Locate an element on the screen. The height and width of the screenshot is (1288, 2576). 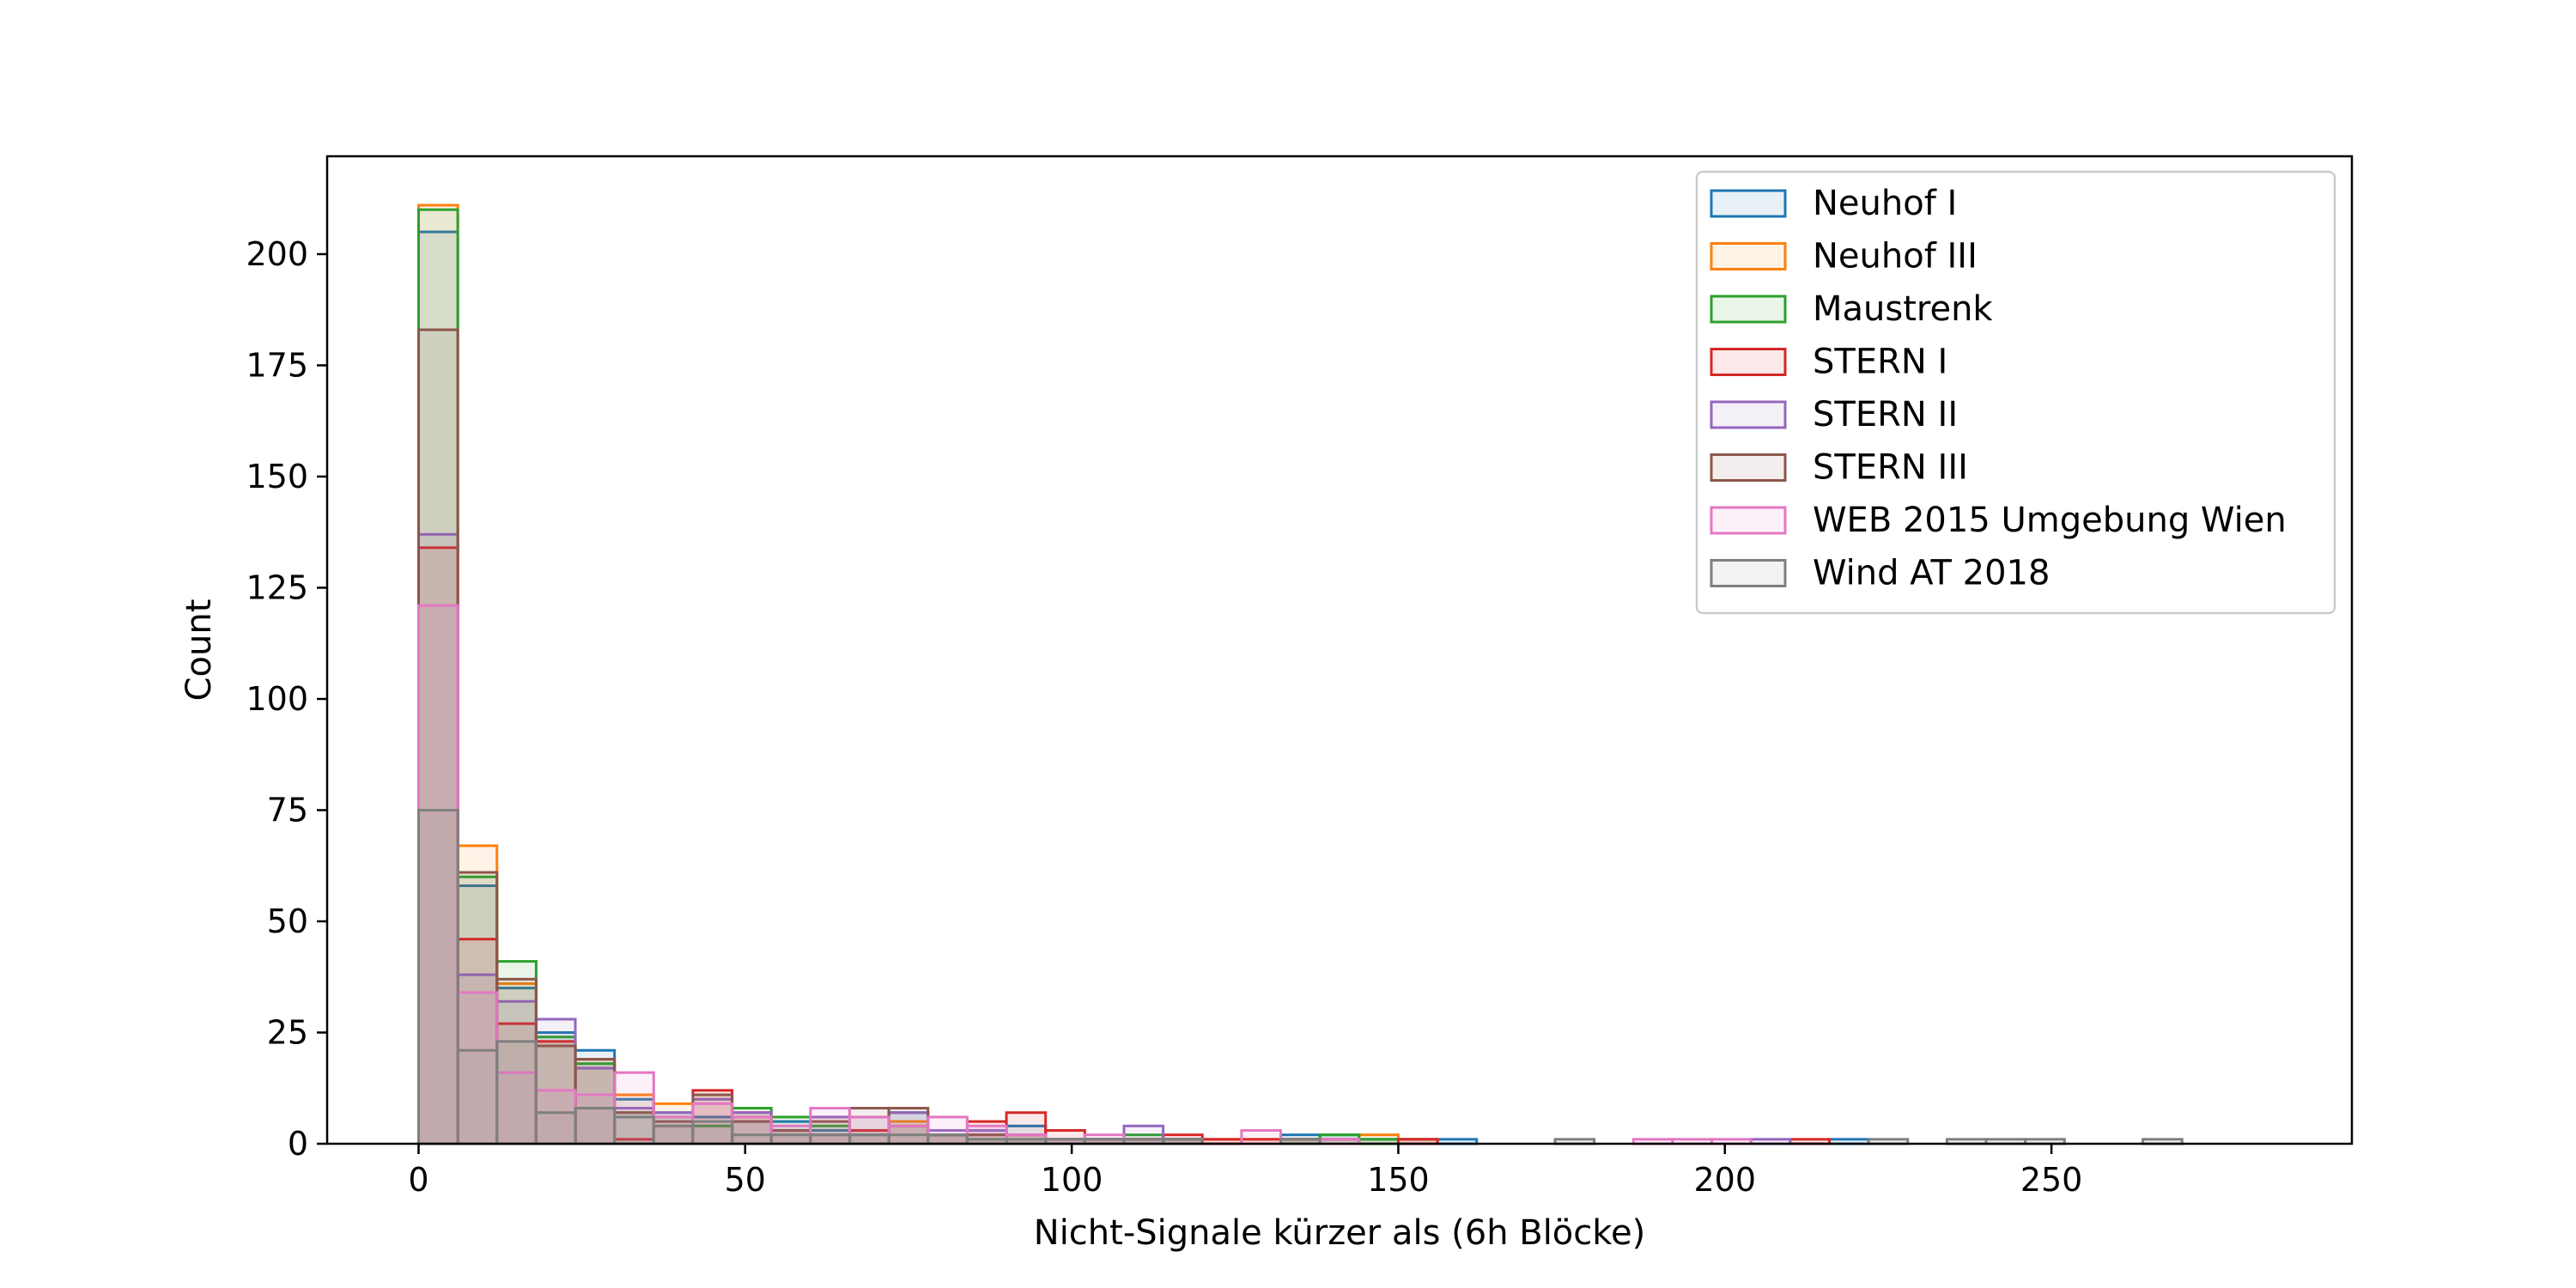
legend-item: STERN II is located at coordinates (1834, 414).